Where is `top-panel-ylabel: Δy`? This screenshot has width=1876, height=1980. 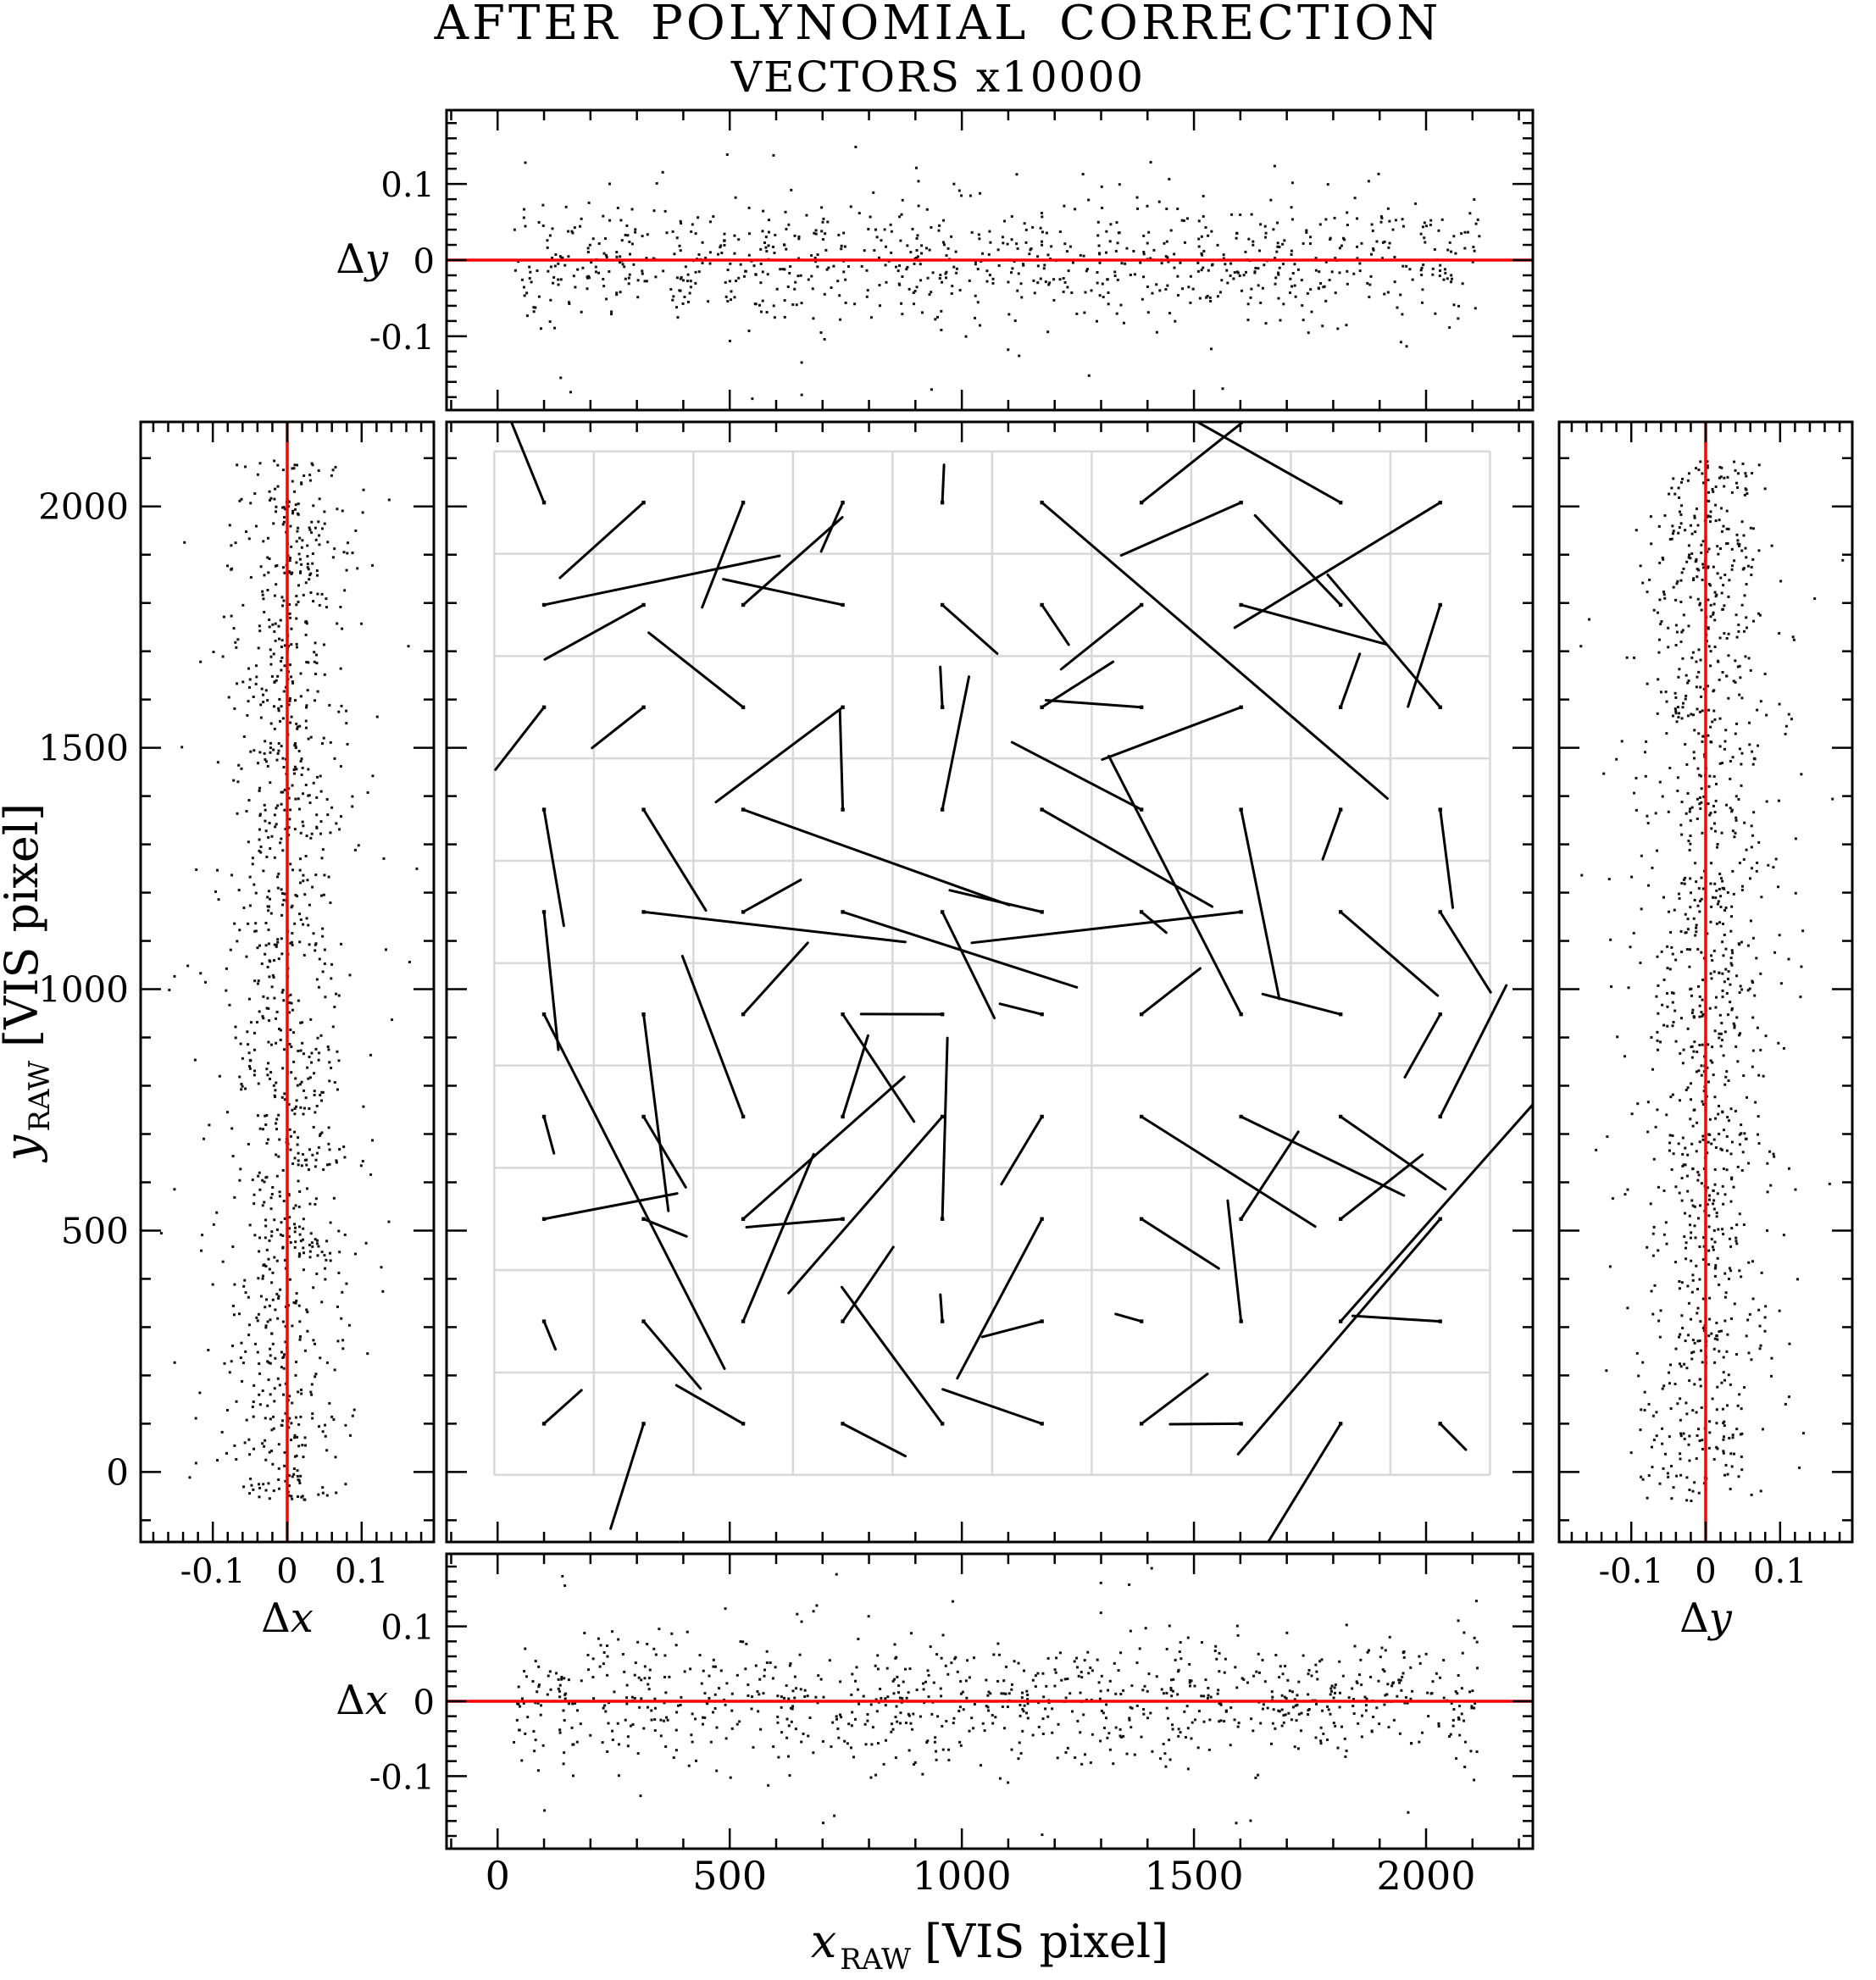
top-panel-ylabel: Δy is located at coordinates (362, 260).